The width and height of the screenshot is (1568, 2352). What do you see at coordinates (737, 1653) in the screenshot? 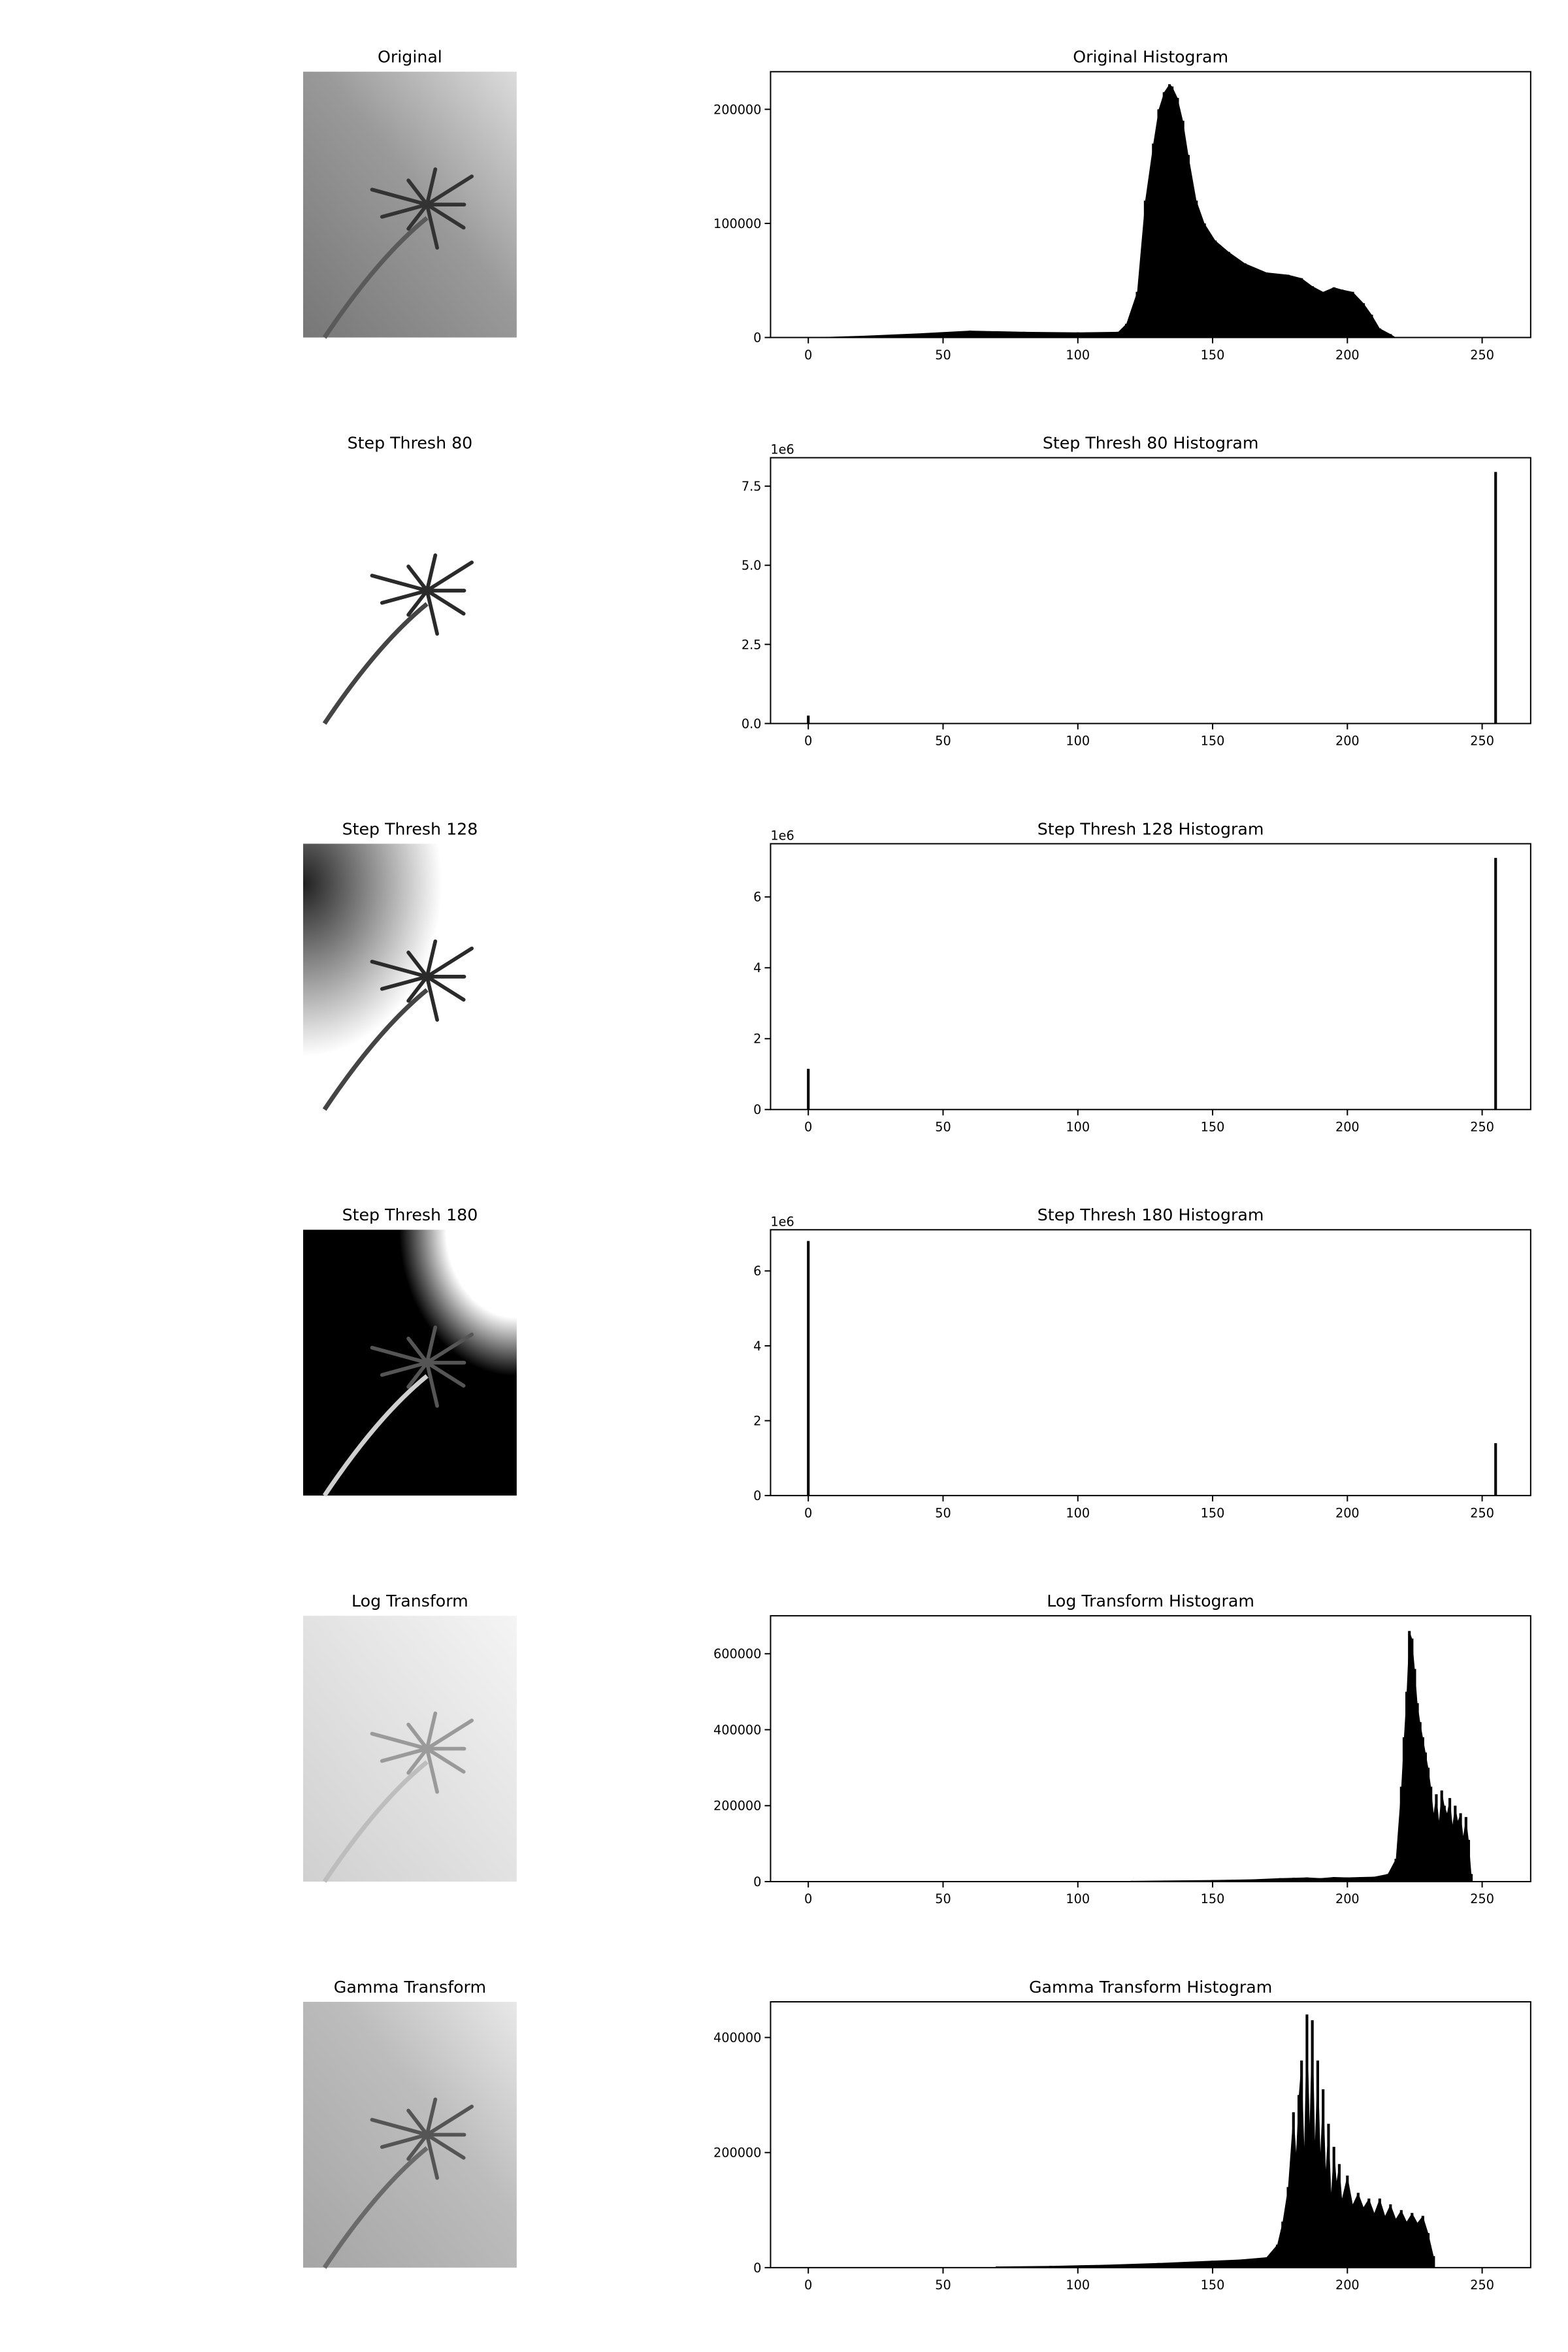
I see `y-tick-label: 600000` at bounding box center [737, 1653].